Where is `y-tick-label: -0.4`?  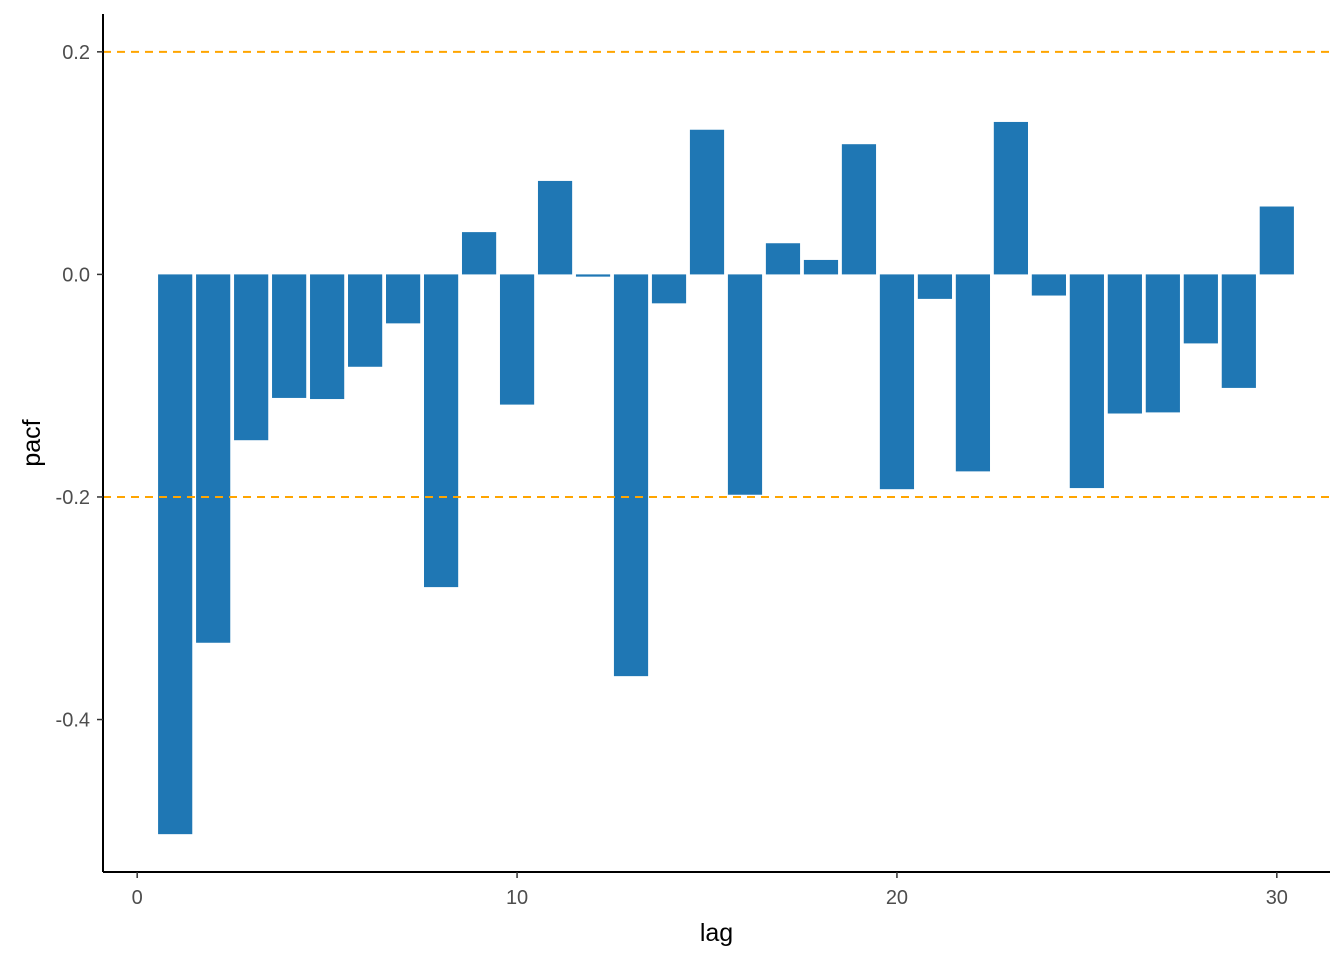
y-tick-label: -0.4 is located at coordinates (73, 721).